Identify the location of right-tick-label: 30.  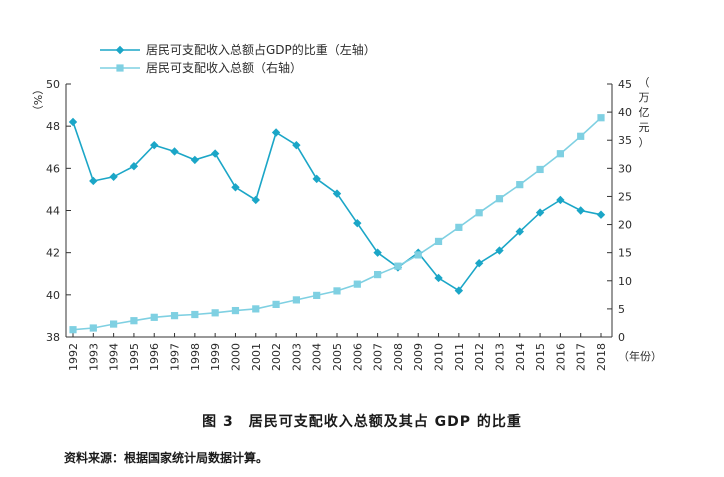
(625, 168).